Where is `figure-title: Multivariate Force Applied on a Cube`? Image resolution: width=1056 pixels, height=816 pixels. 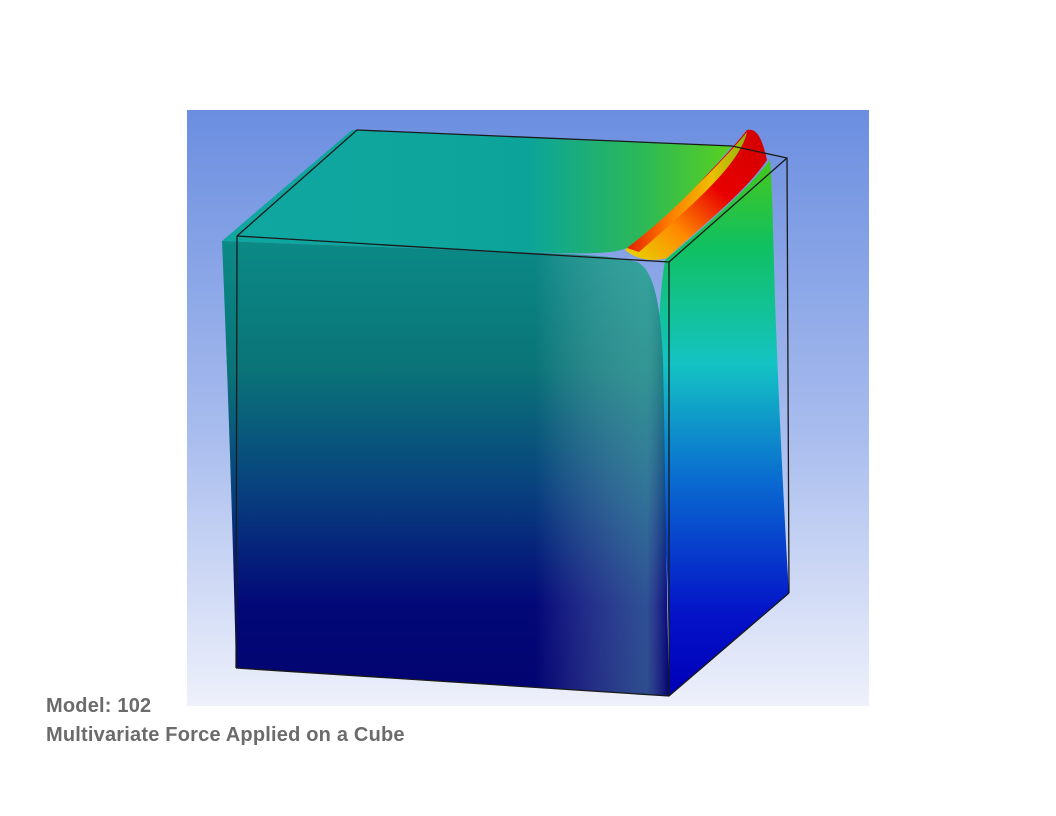 figure-title: Multivariate Force Applied on a Cube is located at coordinates (225, 735).